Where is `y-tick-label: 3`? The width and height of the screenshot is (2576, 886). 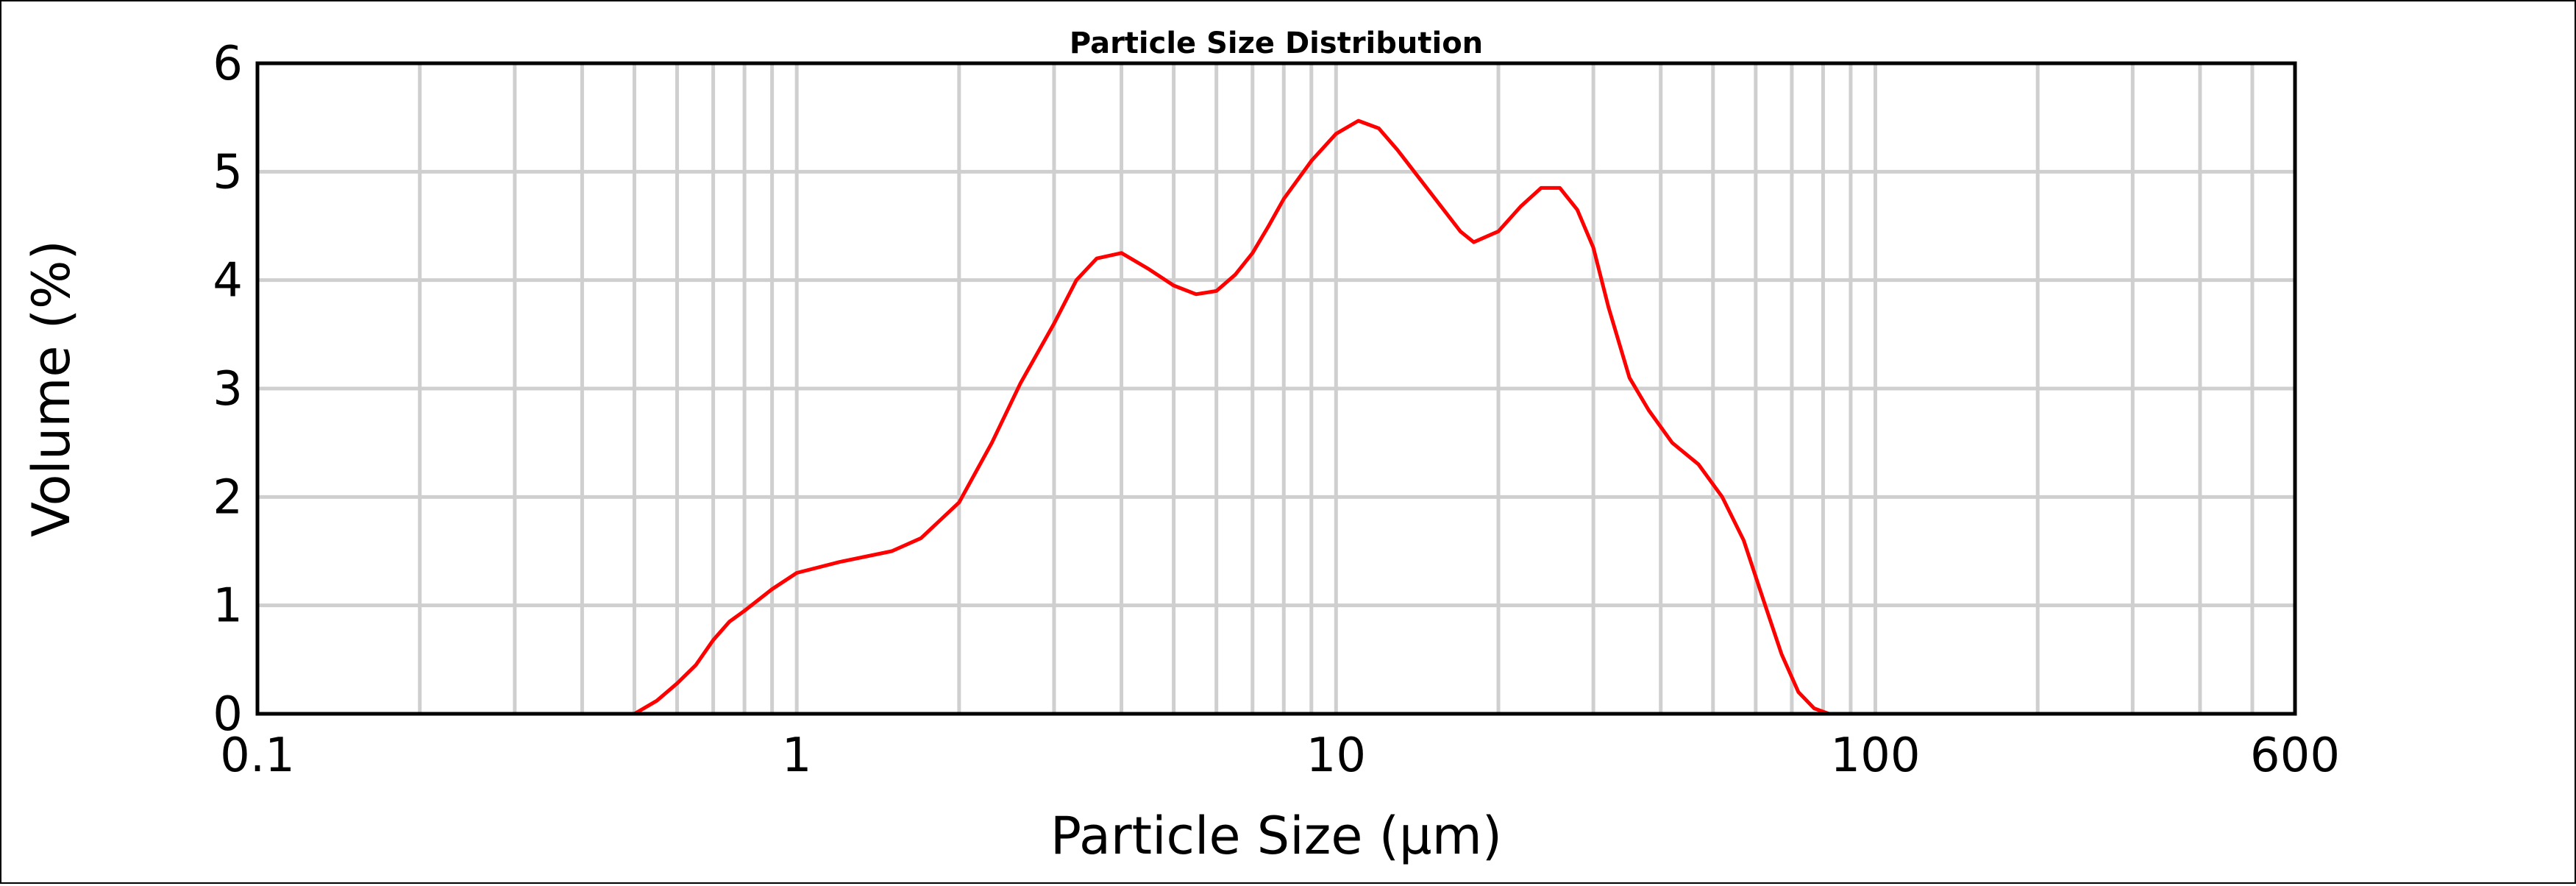 y-tick-label: 3 is located at coordinates (228, 390).